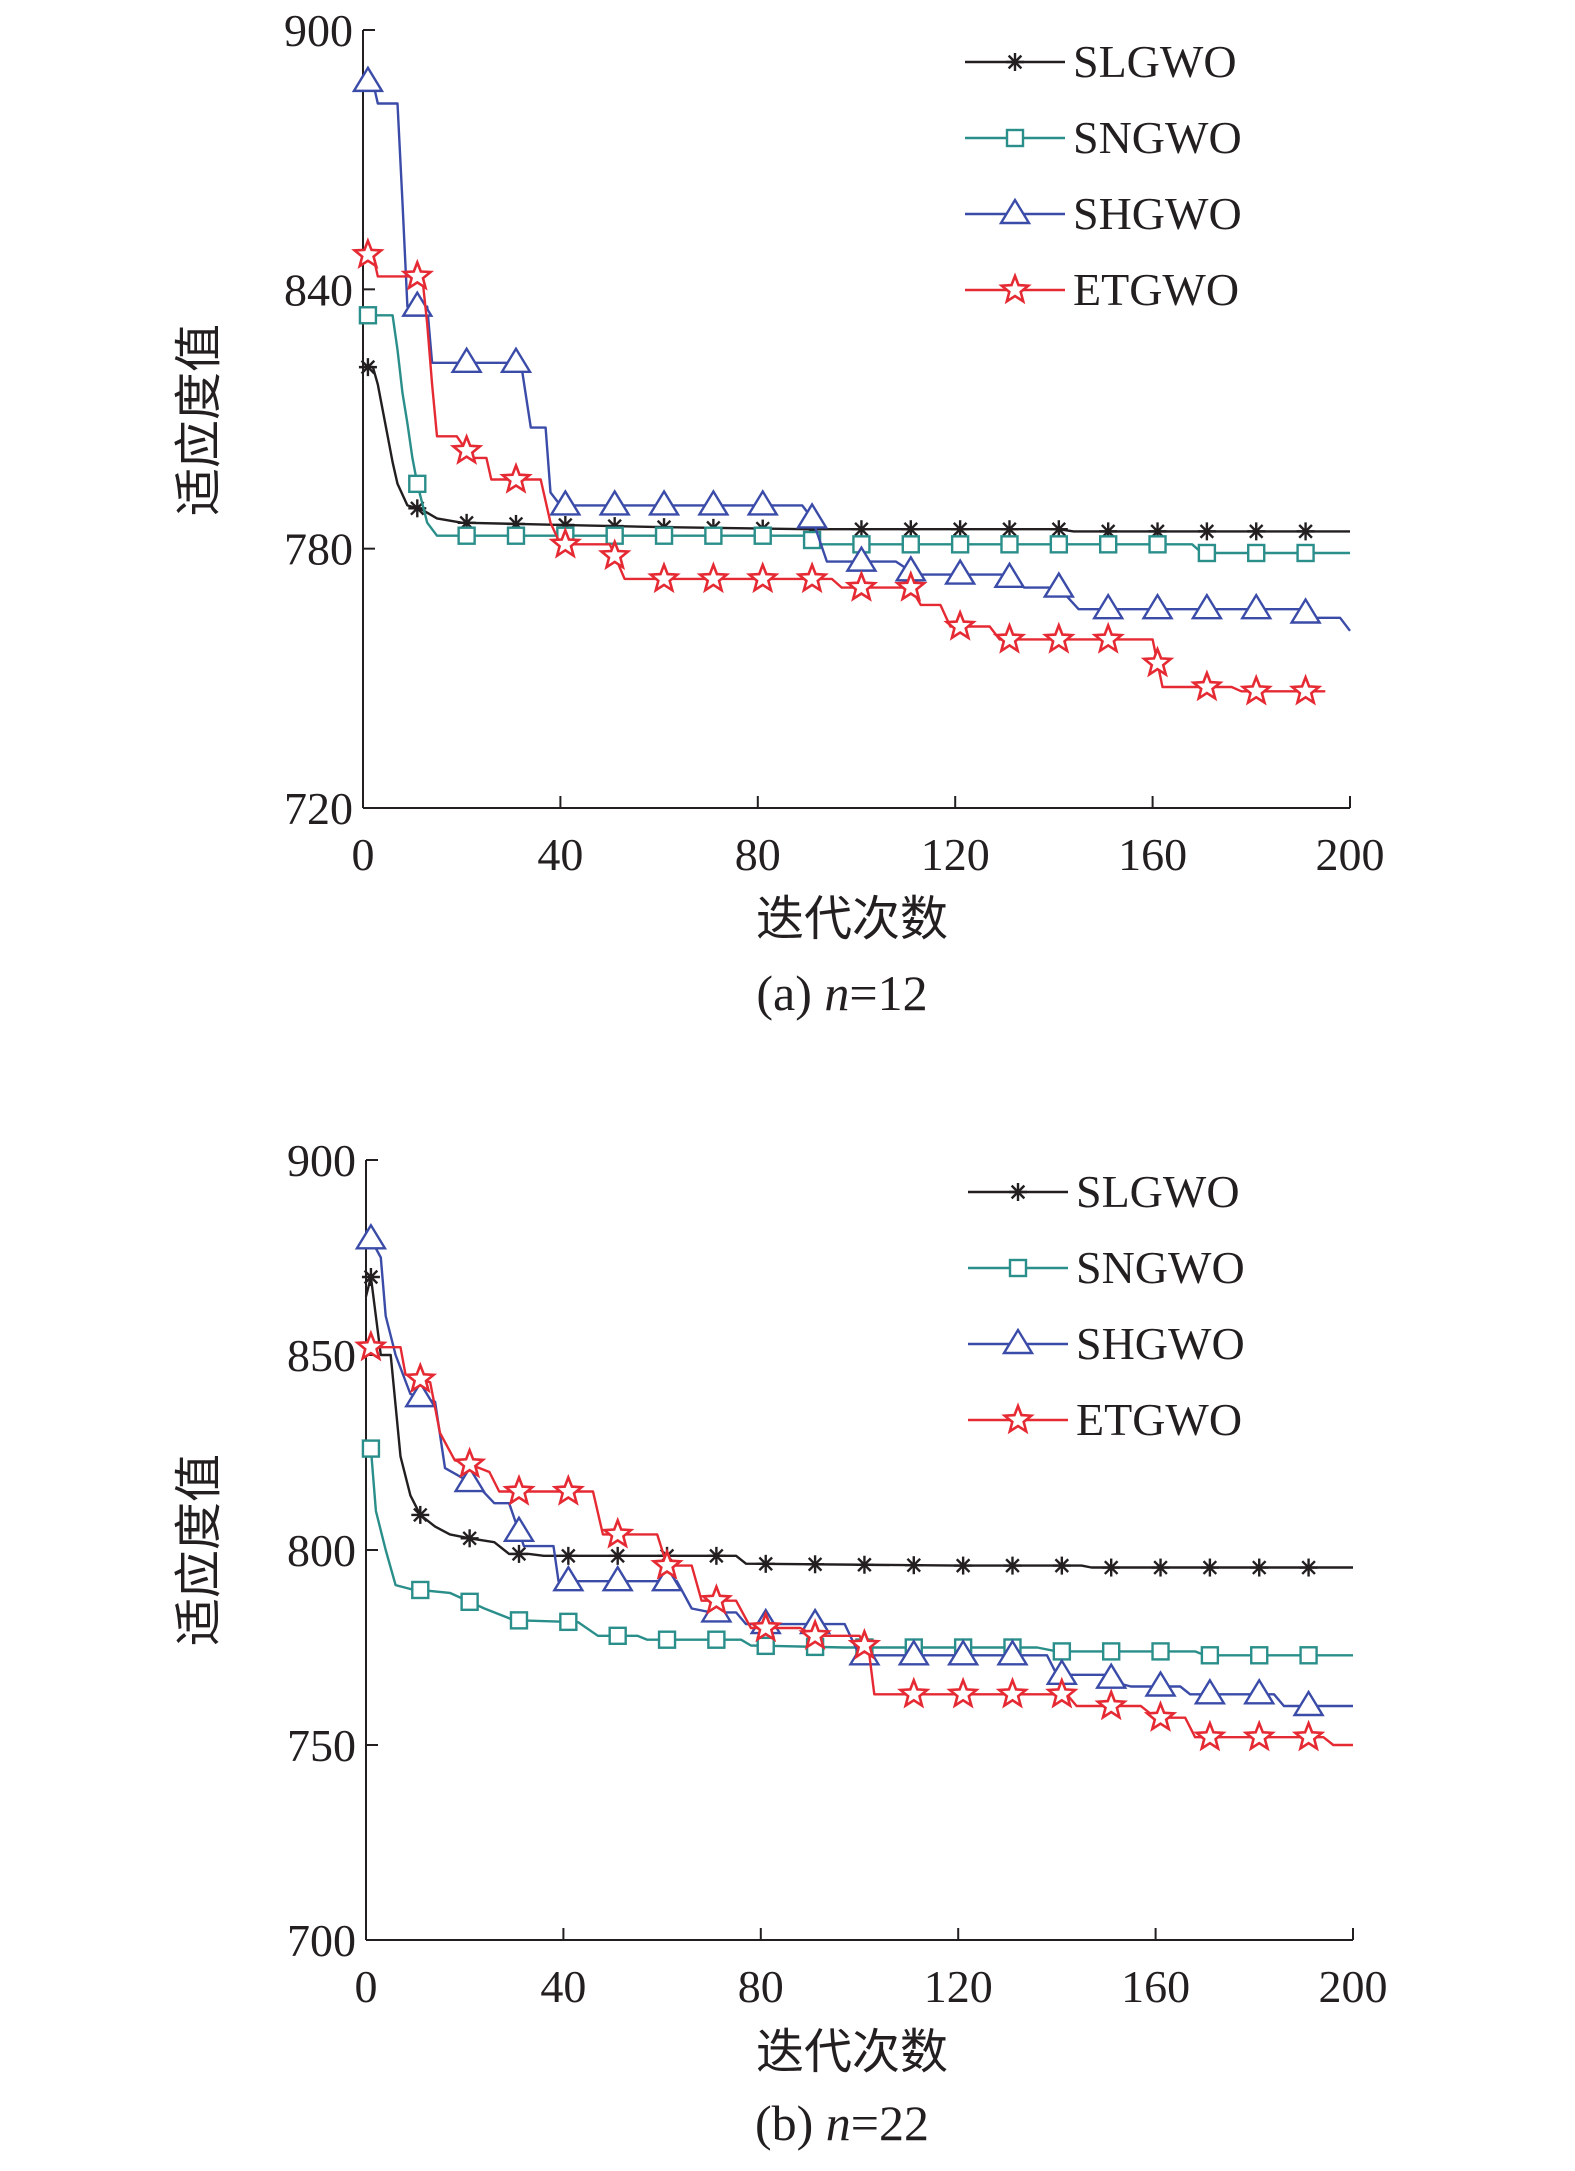 This screenshot has height=2171, width=1575. I want to click on legend-label-sngwo: SNGWO, so click(1160, 1267).